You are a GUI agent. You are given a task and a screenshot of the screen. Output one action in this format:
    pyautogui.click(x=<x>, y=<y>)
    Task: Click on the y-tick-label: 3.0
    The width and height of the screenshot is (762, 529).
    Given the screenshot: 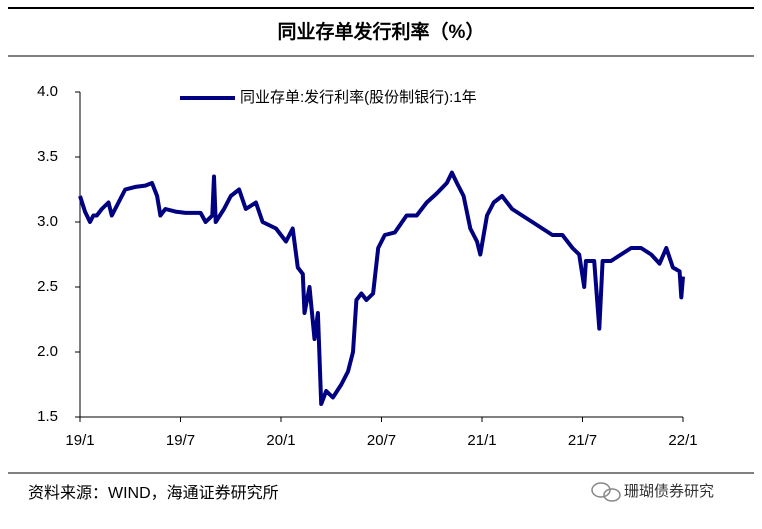 What is the action you would take?
    pyautogui.click(x=47, y=221)
    